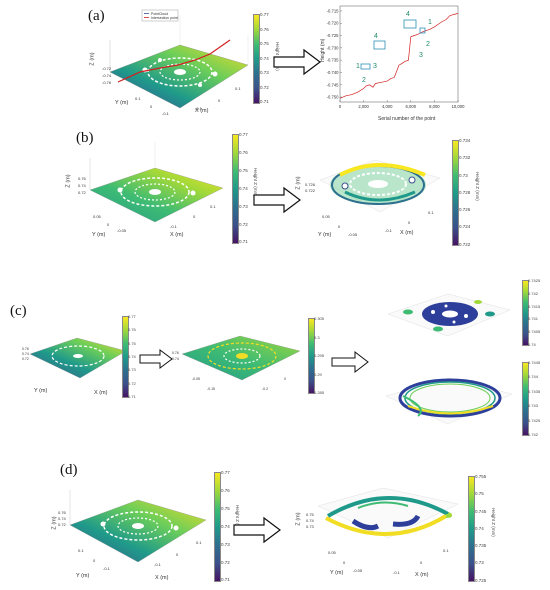 The width and height of the screenshot is (550, 590). Describe the element at coordinates (164, 18) in the screenshot. I see `legend-intersection: Intersection point` at that location.